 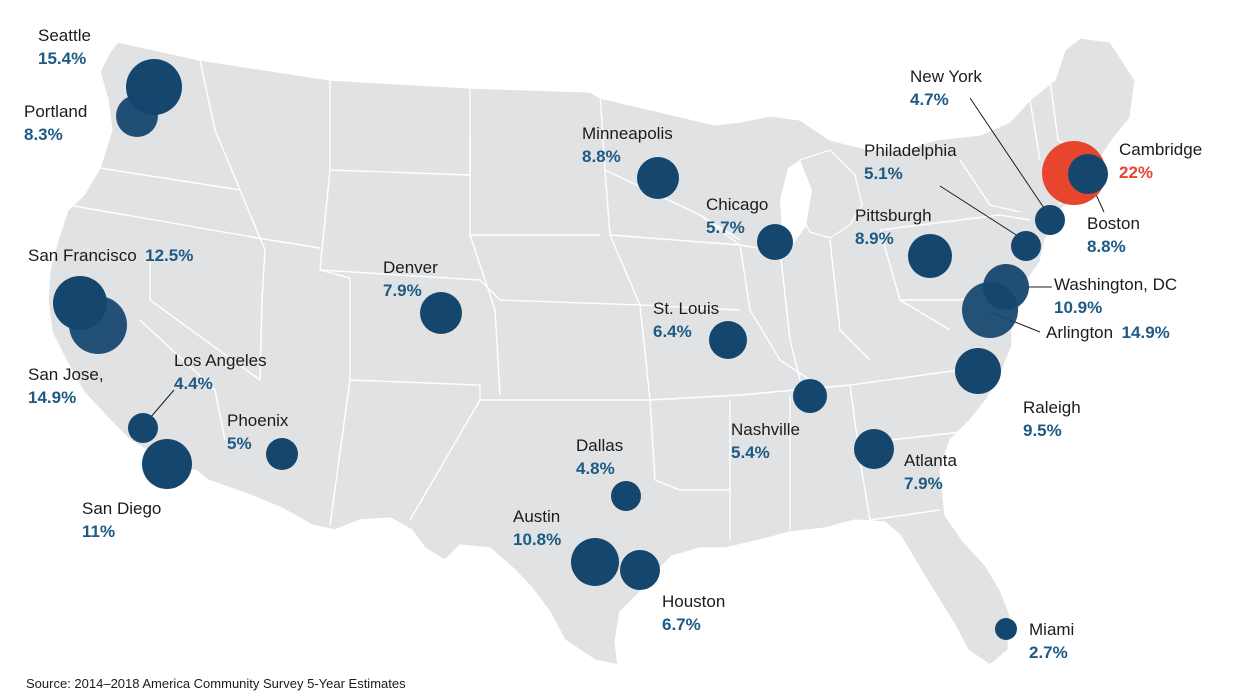 I want to click on label-san-francisco: San Francisco 12.5%, so click(x=110, y=256).